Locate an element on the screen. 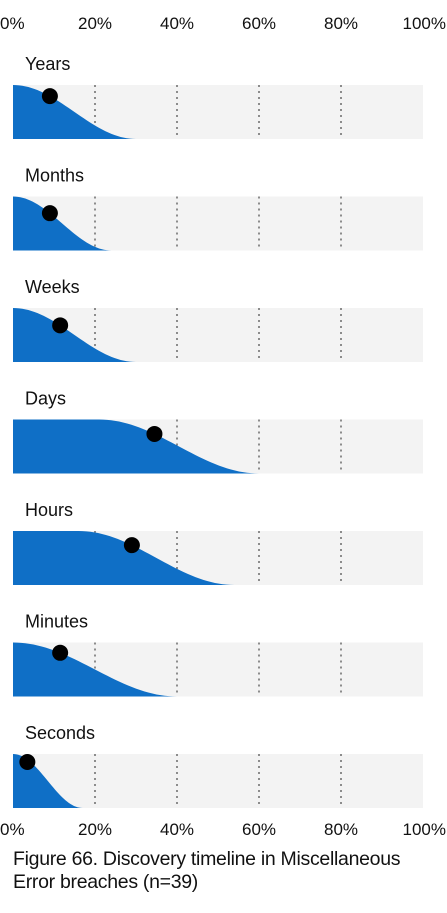 This screenshot has width=447, height=913. x-tick-bottom-20: 20% is located at coordinates (95, 829).